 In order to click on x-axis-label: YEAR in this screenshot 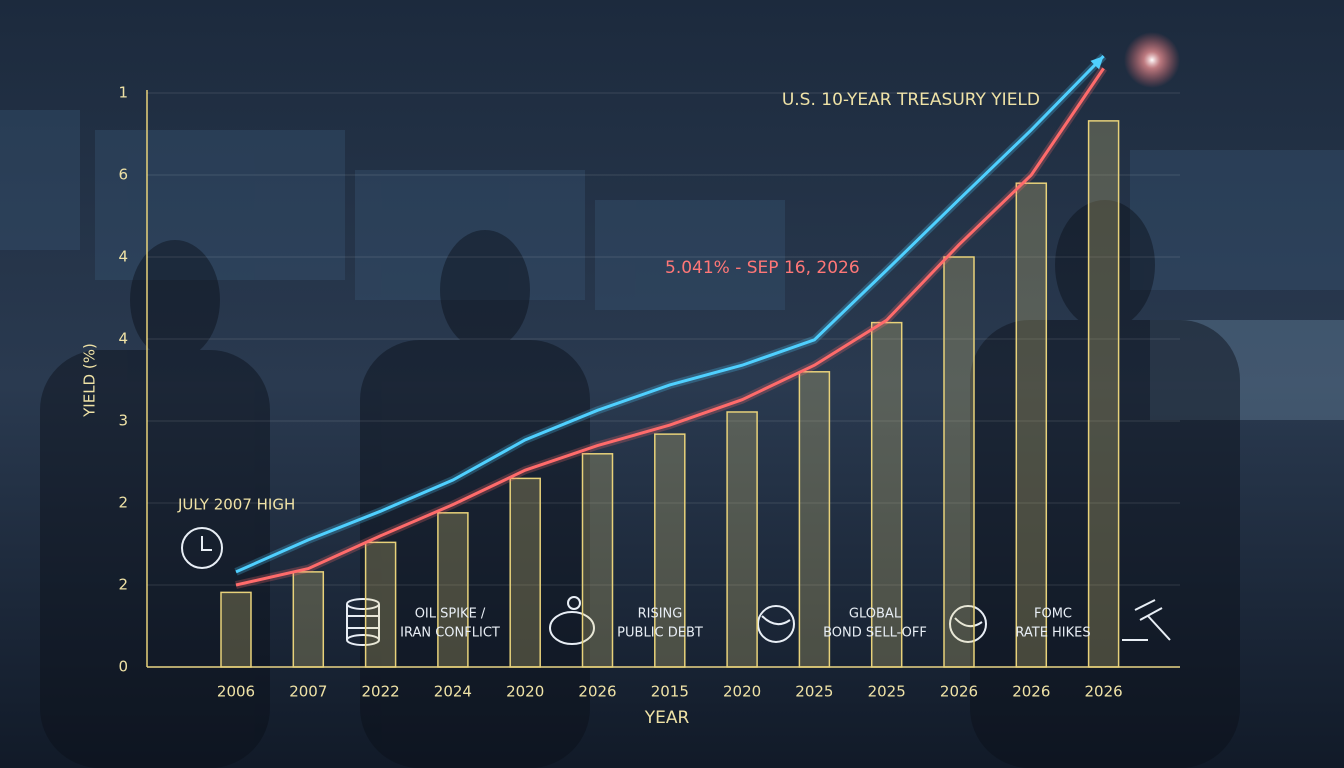, I will do `click(667, 718)`.